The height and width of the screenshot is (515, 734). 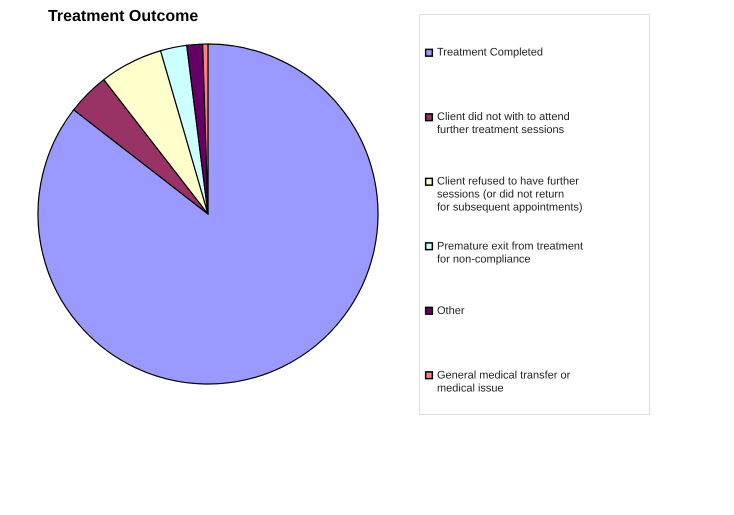 What do you see at coordinates (503, 123) in the screenshot?
I see `legend-label: Client did not with to attend further treatment sessions` at bounding box center [503, 123].